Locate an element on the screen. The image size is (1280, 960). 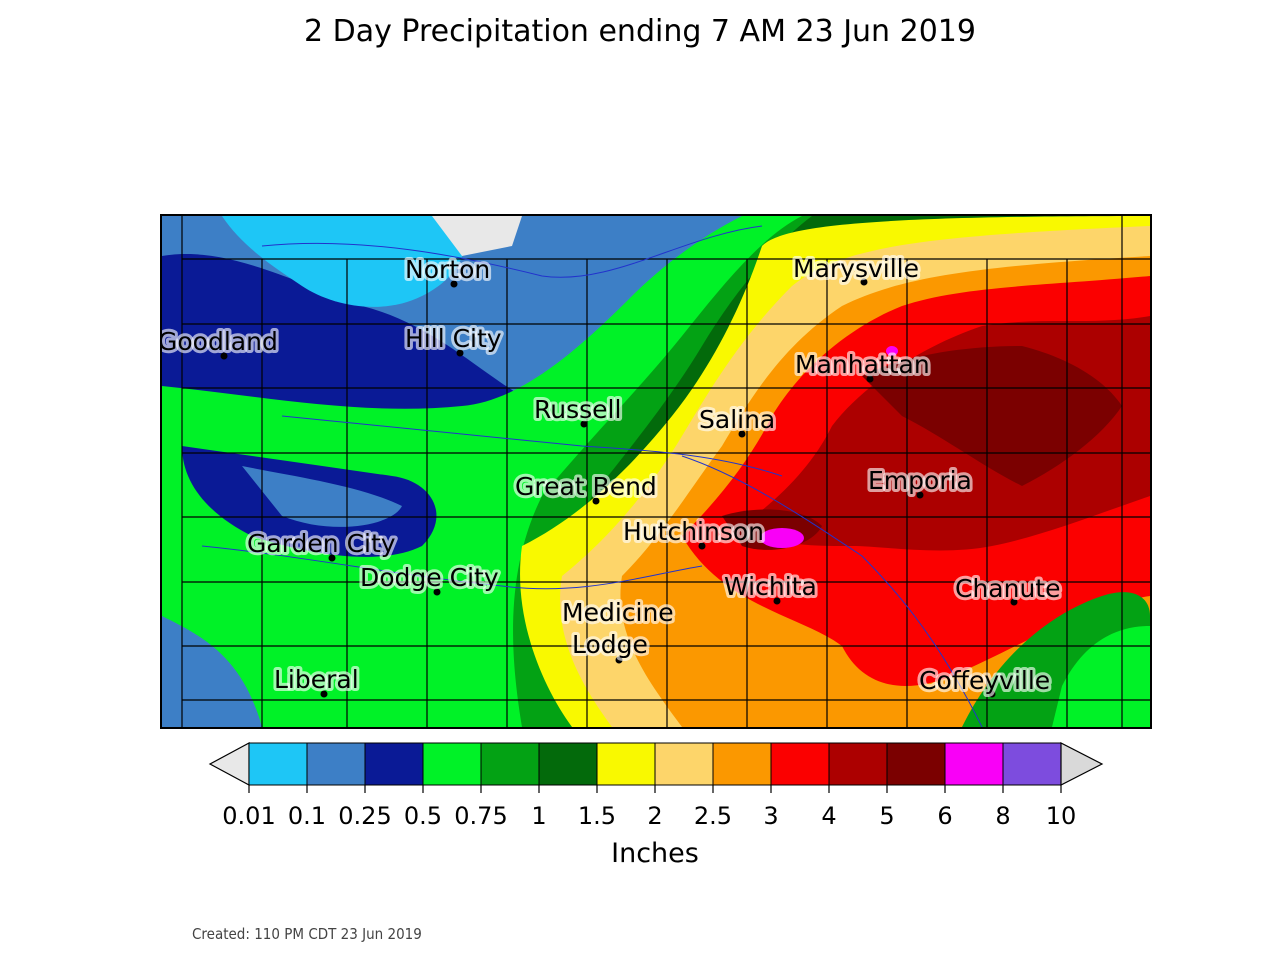
colorbar-tick-label: 0.01 is located at coordinates (248, 816).